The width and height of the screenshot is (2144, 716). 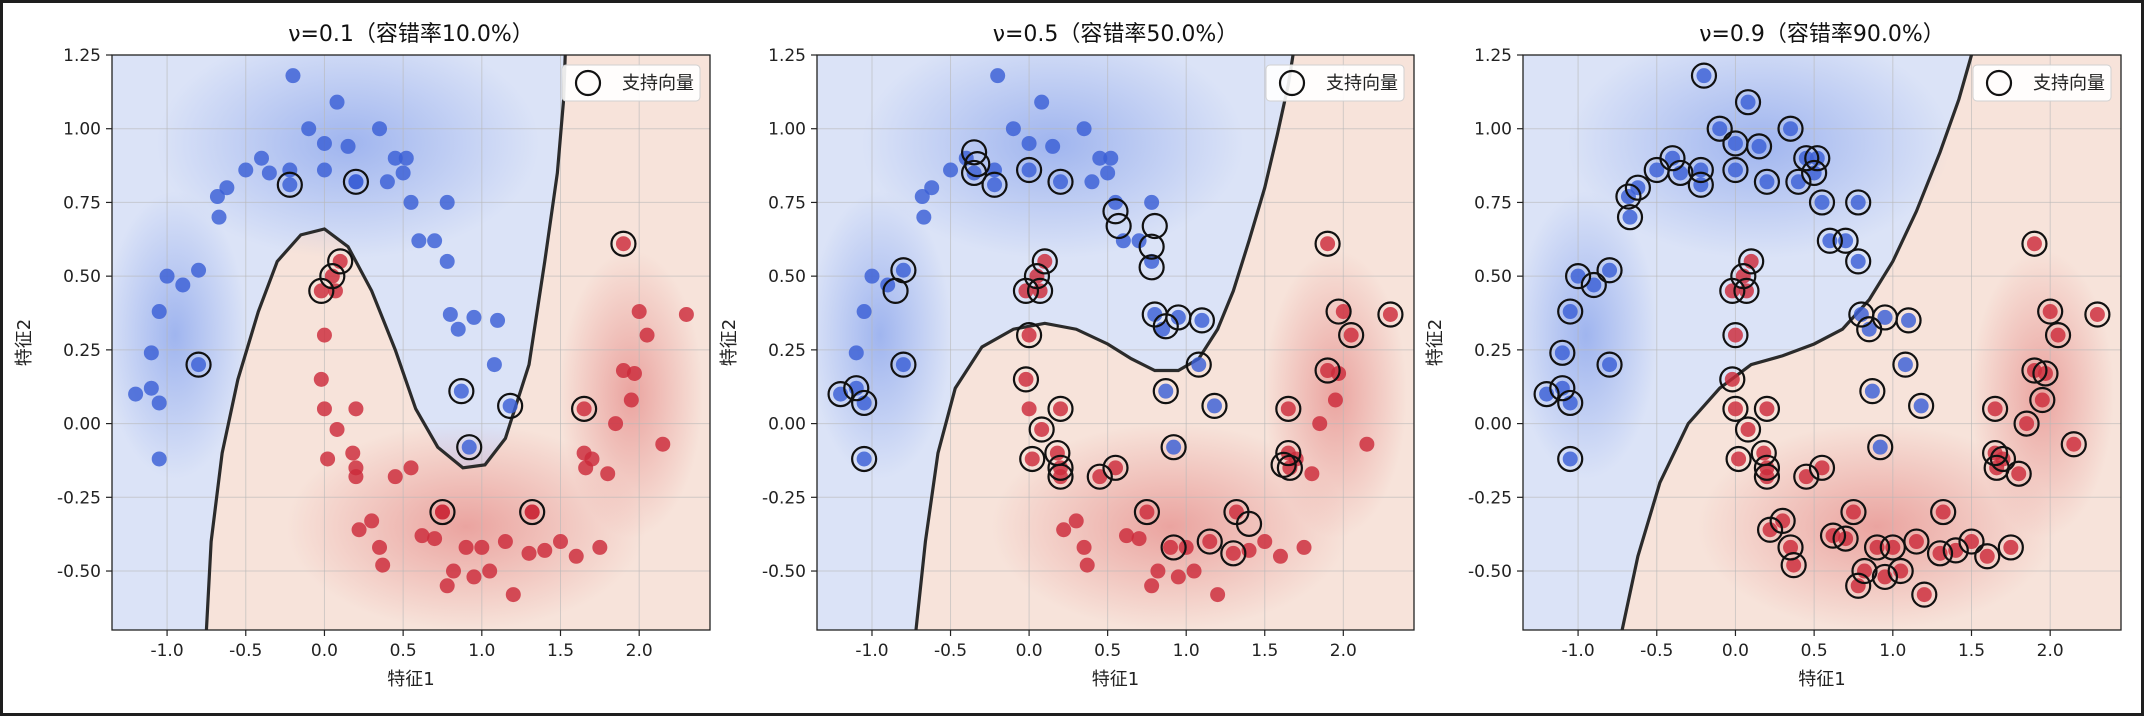 I want to click on y-tick-label: 0.00, so click(x=82, y=425).